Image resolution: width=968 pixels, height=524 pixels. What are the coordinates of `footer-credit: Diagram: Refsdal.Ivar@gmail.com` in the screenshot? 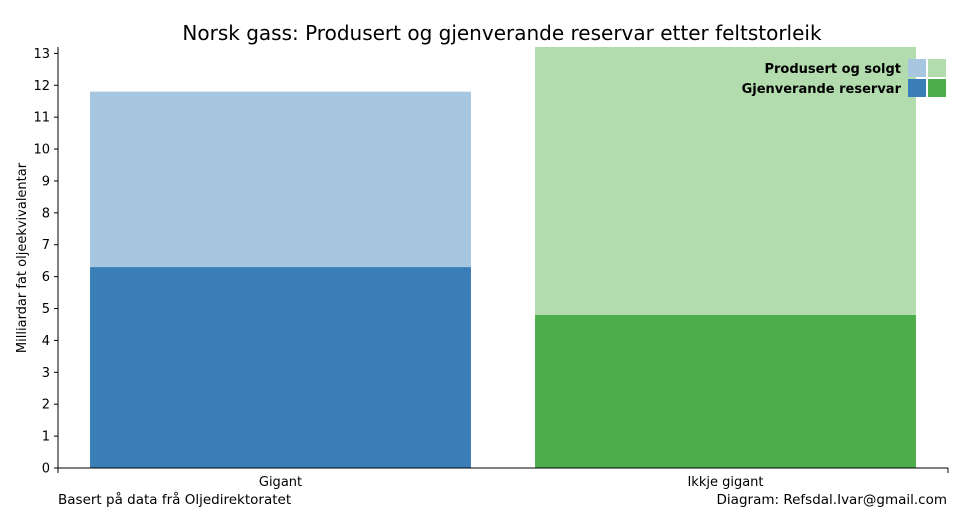 It's located at (832, 500).